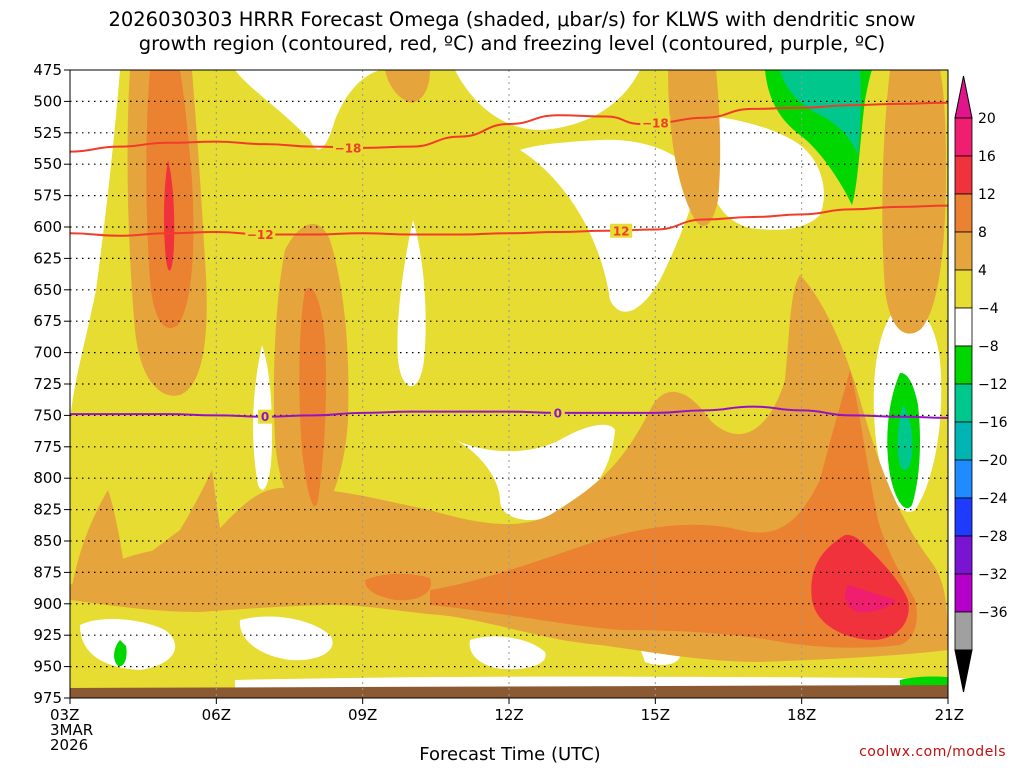 The height and width of the screenshot is (768, 1024). I want to click on colorbar-label: 8, so click(982, 233).